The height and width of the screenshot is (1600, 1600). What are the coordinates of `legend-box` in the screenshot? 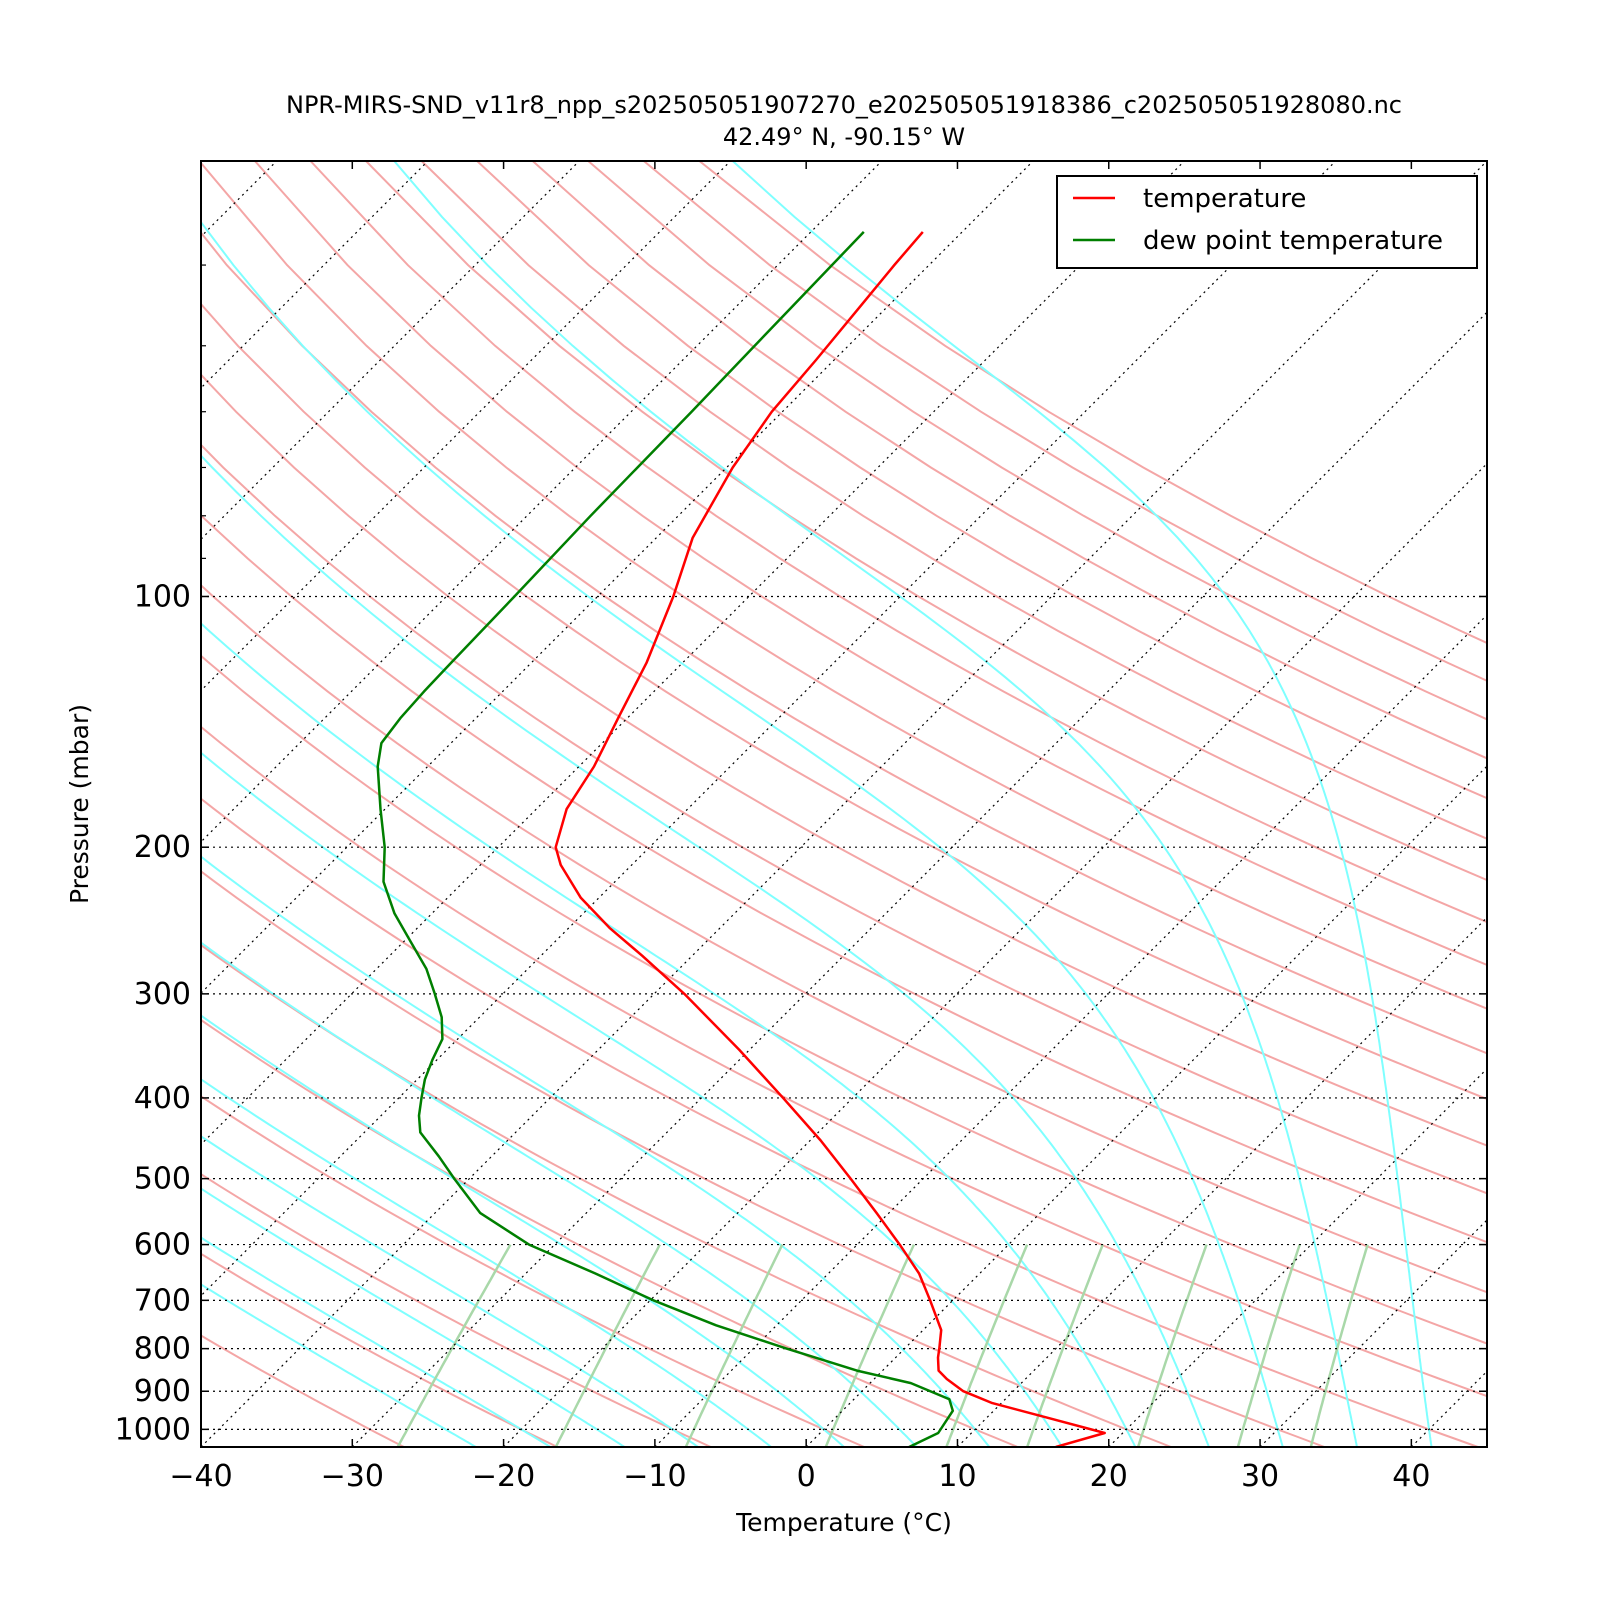 It's located at (1267, 222).